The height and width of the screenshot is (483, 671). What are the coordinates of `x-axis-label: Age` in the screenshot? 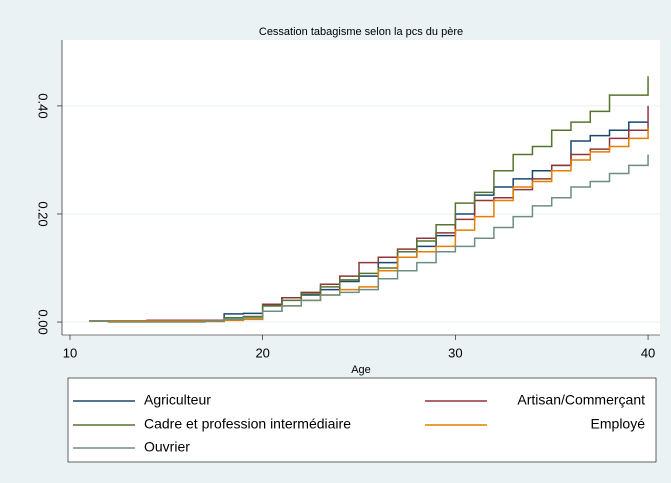 It's located at (361, 370).